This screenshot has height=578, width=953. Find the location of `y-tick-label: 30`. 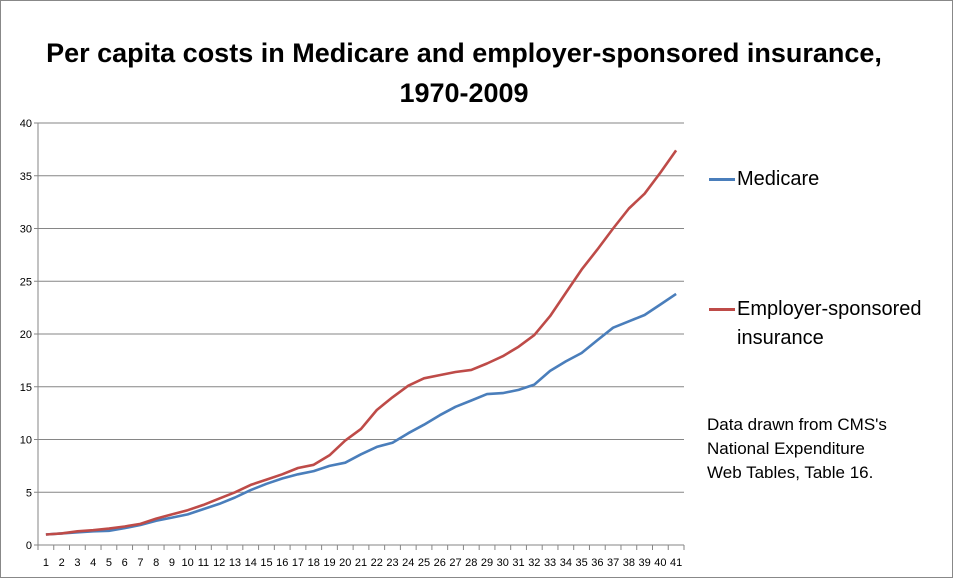

y-tick-label: 30 is located at coordinates (26, 230).